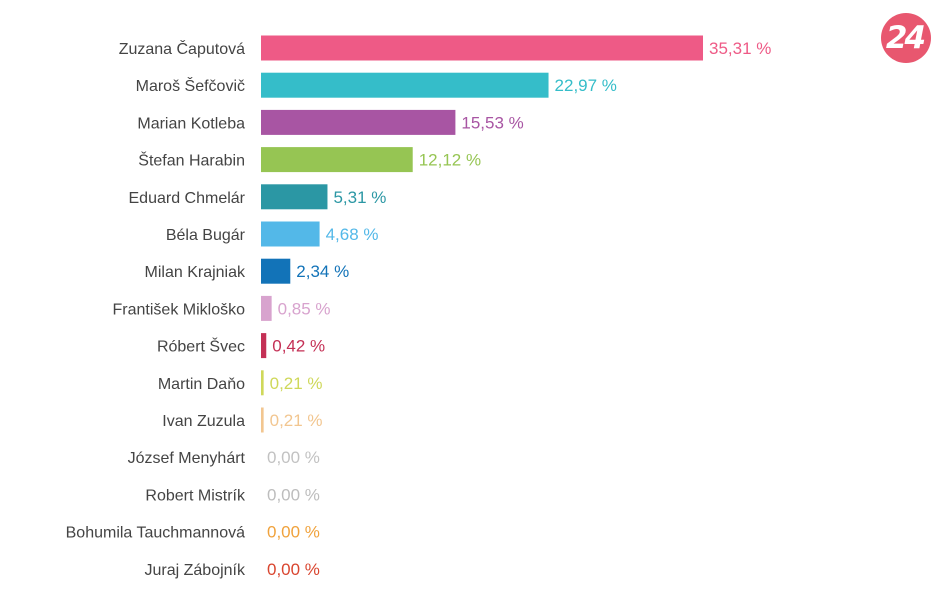  I want to click on category-label: Martin Daňo, so click(201, 384).